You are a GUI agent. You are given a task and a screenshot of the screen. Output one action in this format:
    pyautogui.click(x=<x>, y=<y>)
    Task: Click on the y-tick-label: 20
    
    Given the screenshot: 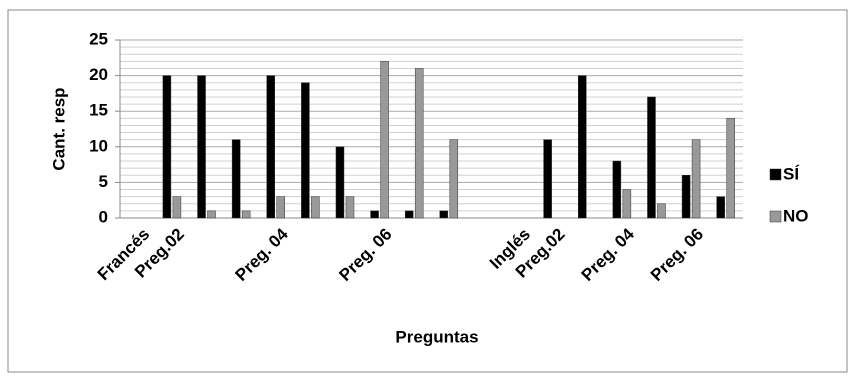 What is the action you would take?
    pyautogui.click(x=98, y=74)
    